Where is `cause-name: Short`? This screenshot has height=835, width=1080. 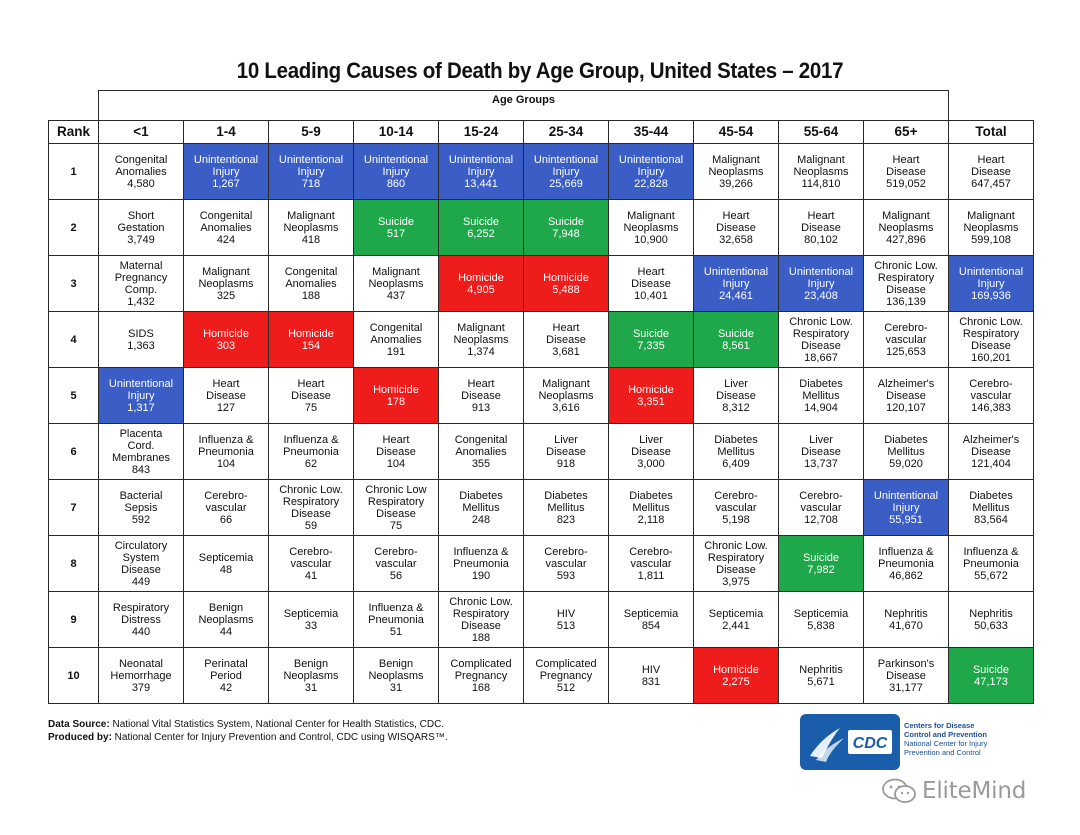 cause-name: Short is located at coordinates (141, 215).